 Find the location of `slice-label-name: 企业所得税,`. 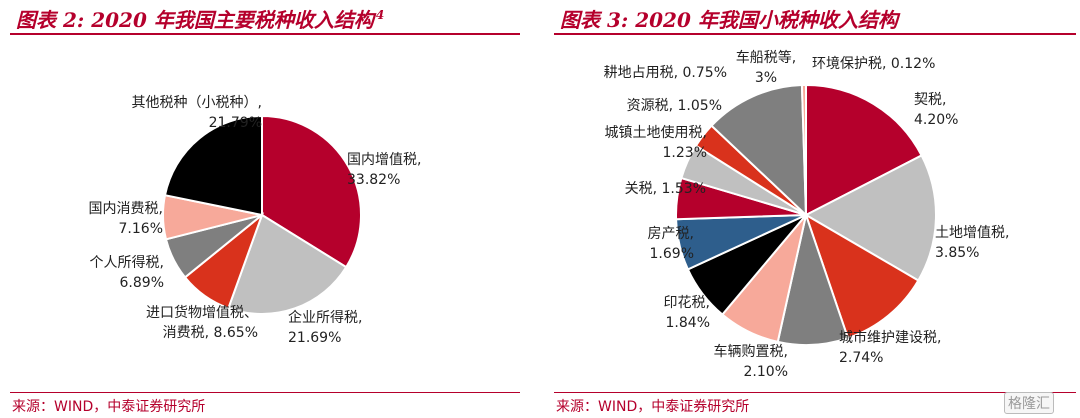

slice-label-name: 企业所得税, is located at coordinates (325, 317).